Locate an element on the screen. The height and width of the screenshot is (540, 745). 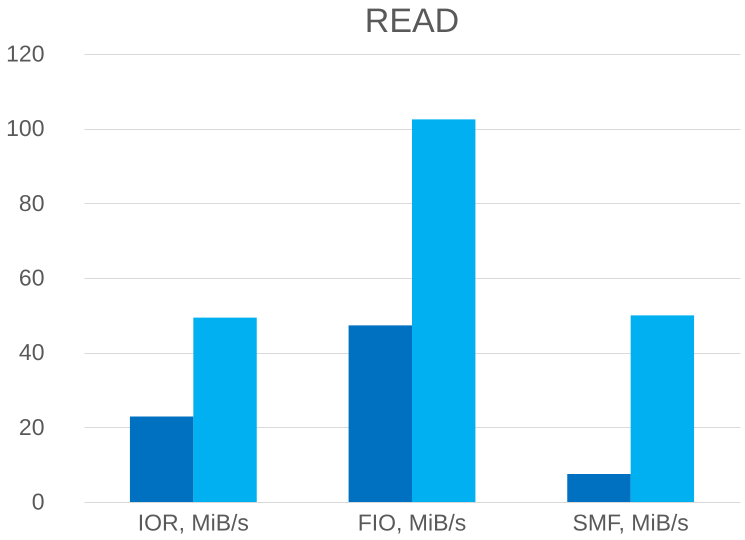
y-tick-label: 100 is located at coordinates (25, 128).